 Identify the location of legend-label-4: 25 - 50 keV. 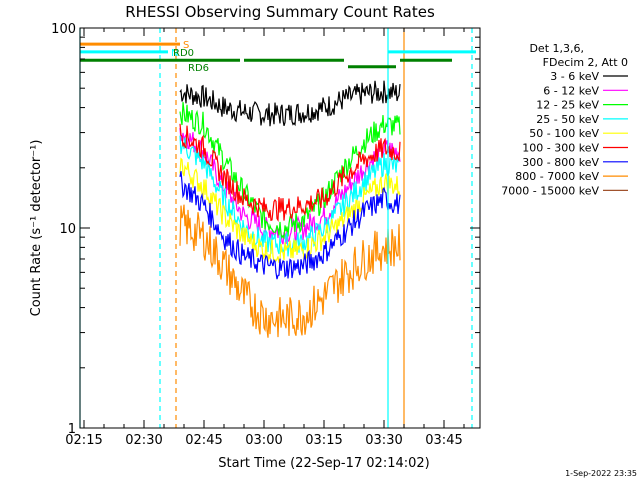
(567, 119).